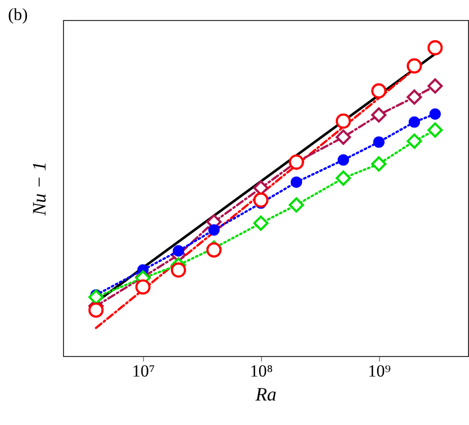 This screenshot has height=425, width=469. I want to click on chart-title: (b), so click(18, 14).